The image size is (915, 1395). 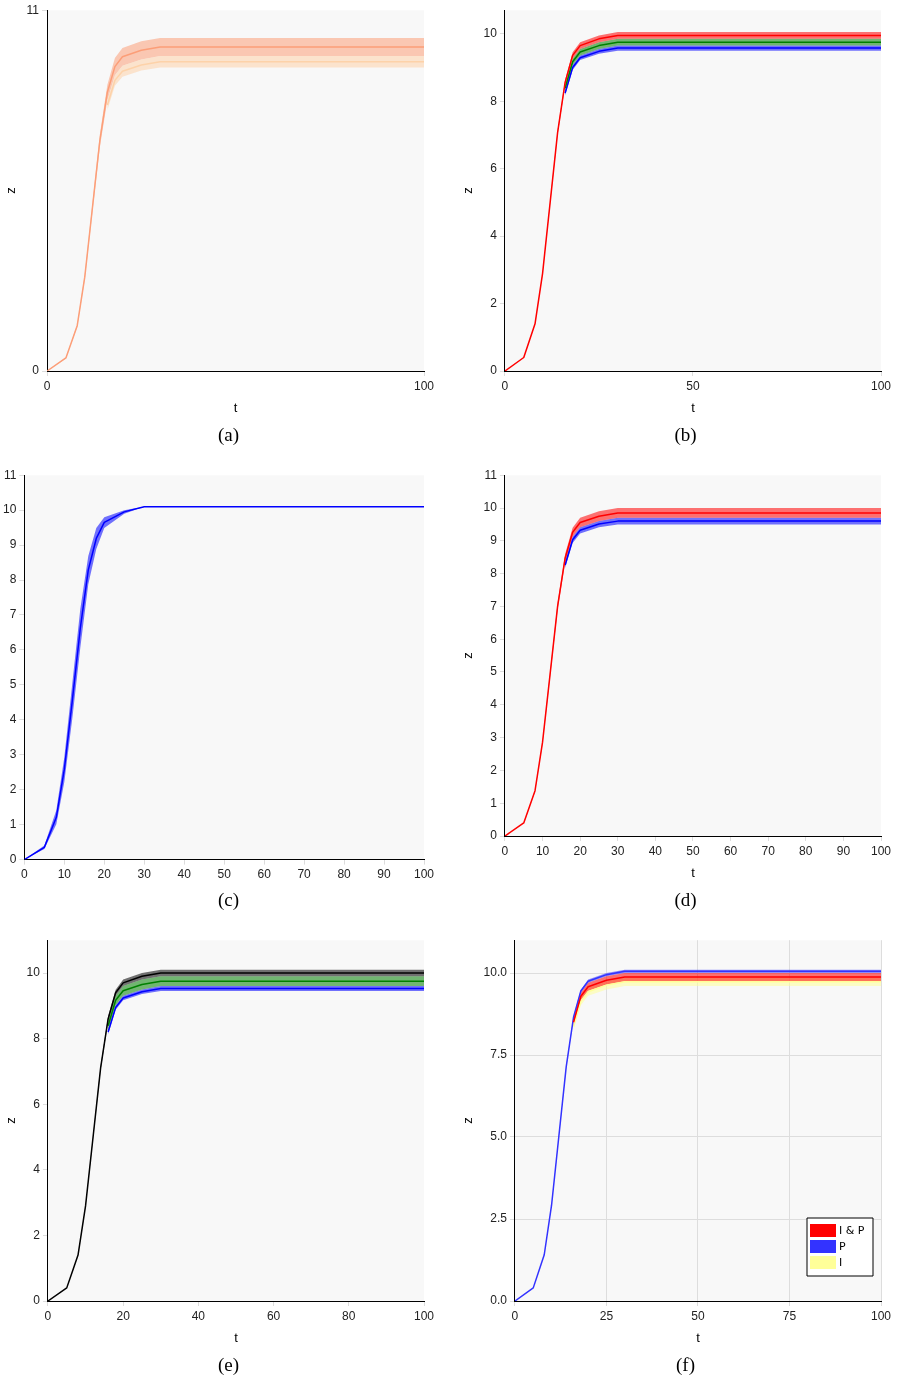 I want to click on x-tick-label: 75, so click(x=789, y=1315).